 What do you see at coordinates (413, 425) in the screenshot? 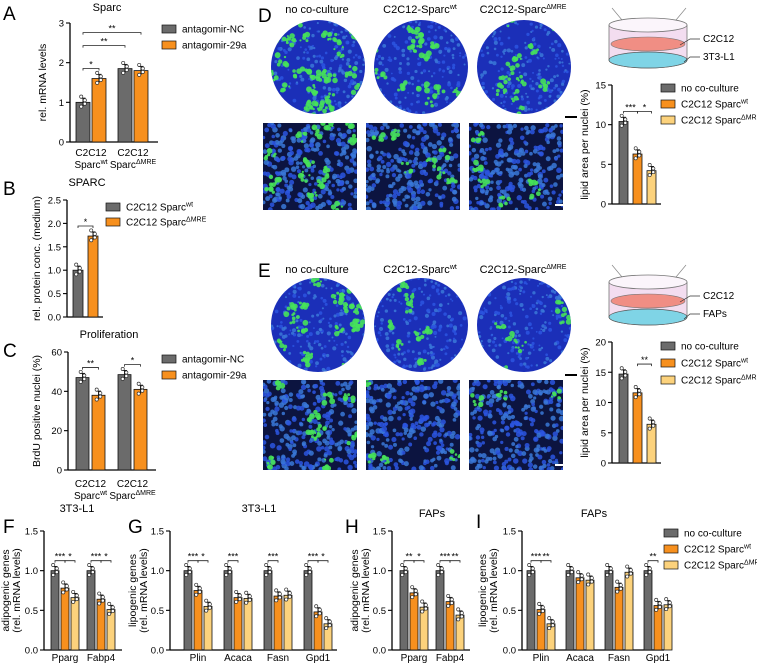
I see `zoomed-micrograph` at bounding box center [413, 425].